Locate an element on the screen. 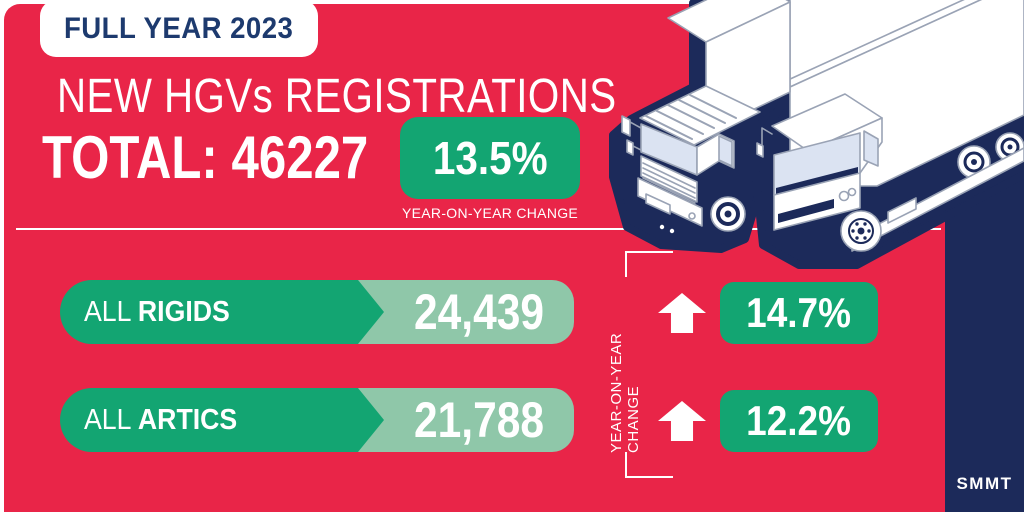  total-change-badge: 13.5% is located at coordinates (490, 158).